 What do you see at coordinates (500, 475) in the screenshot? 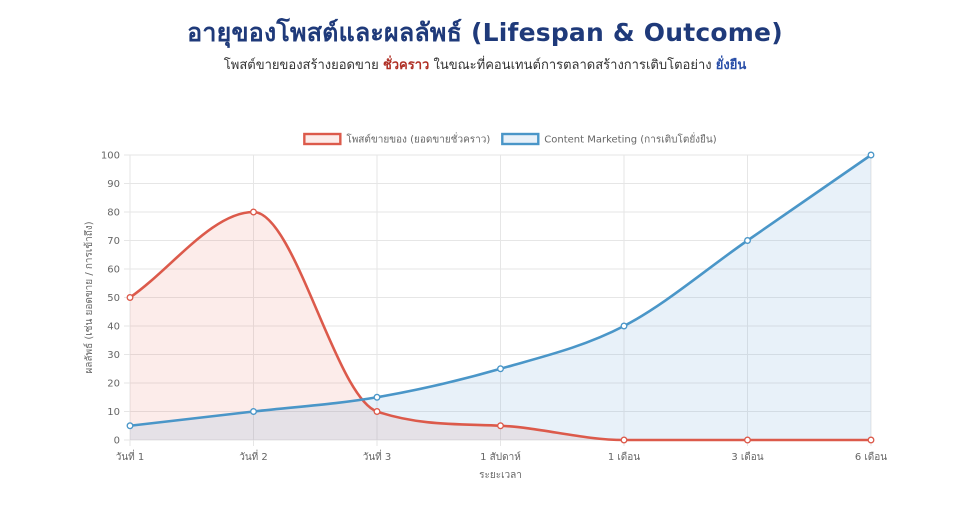
I see `x-axis-title: ระยะเวลา` at bounding box center [500, 475].